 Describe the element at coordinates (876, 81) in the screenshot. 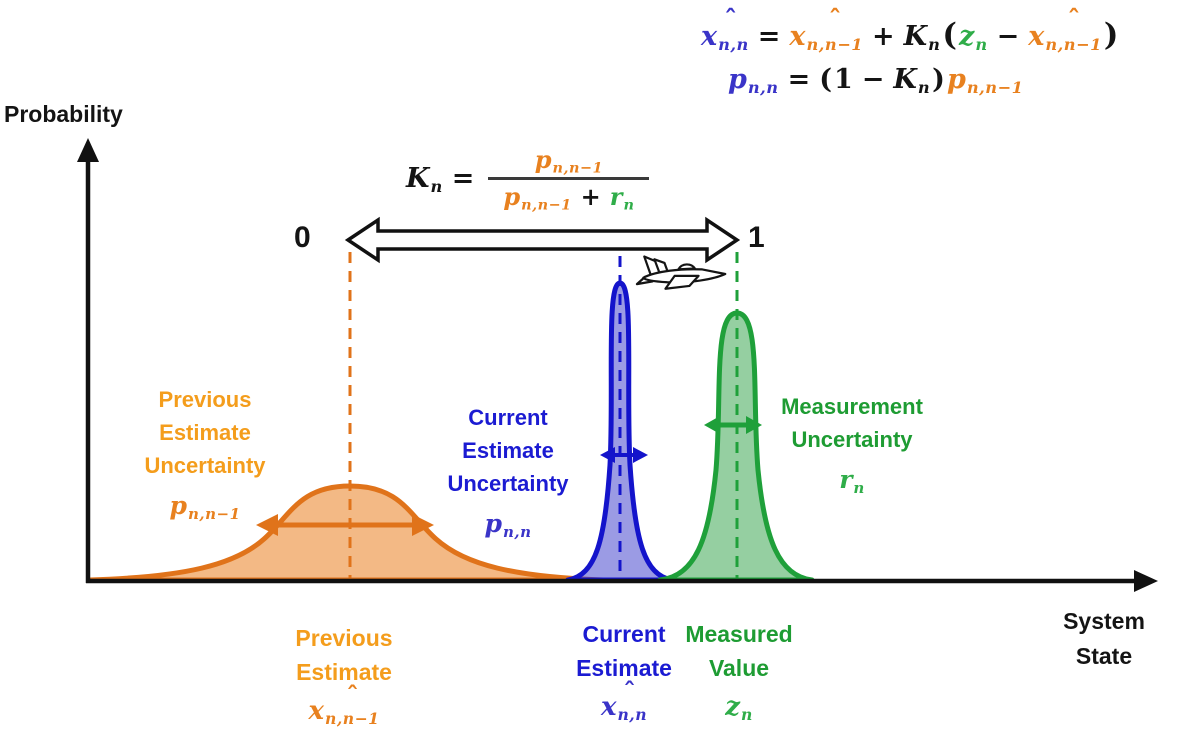

I see `covariance-update-equation: pn,n = (1− Kn)pn,n−1` at that location.